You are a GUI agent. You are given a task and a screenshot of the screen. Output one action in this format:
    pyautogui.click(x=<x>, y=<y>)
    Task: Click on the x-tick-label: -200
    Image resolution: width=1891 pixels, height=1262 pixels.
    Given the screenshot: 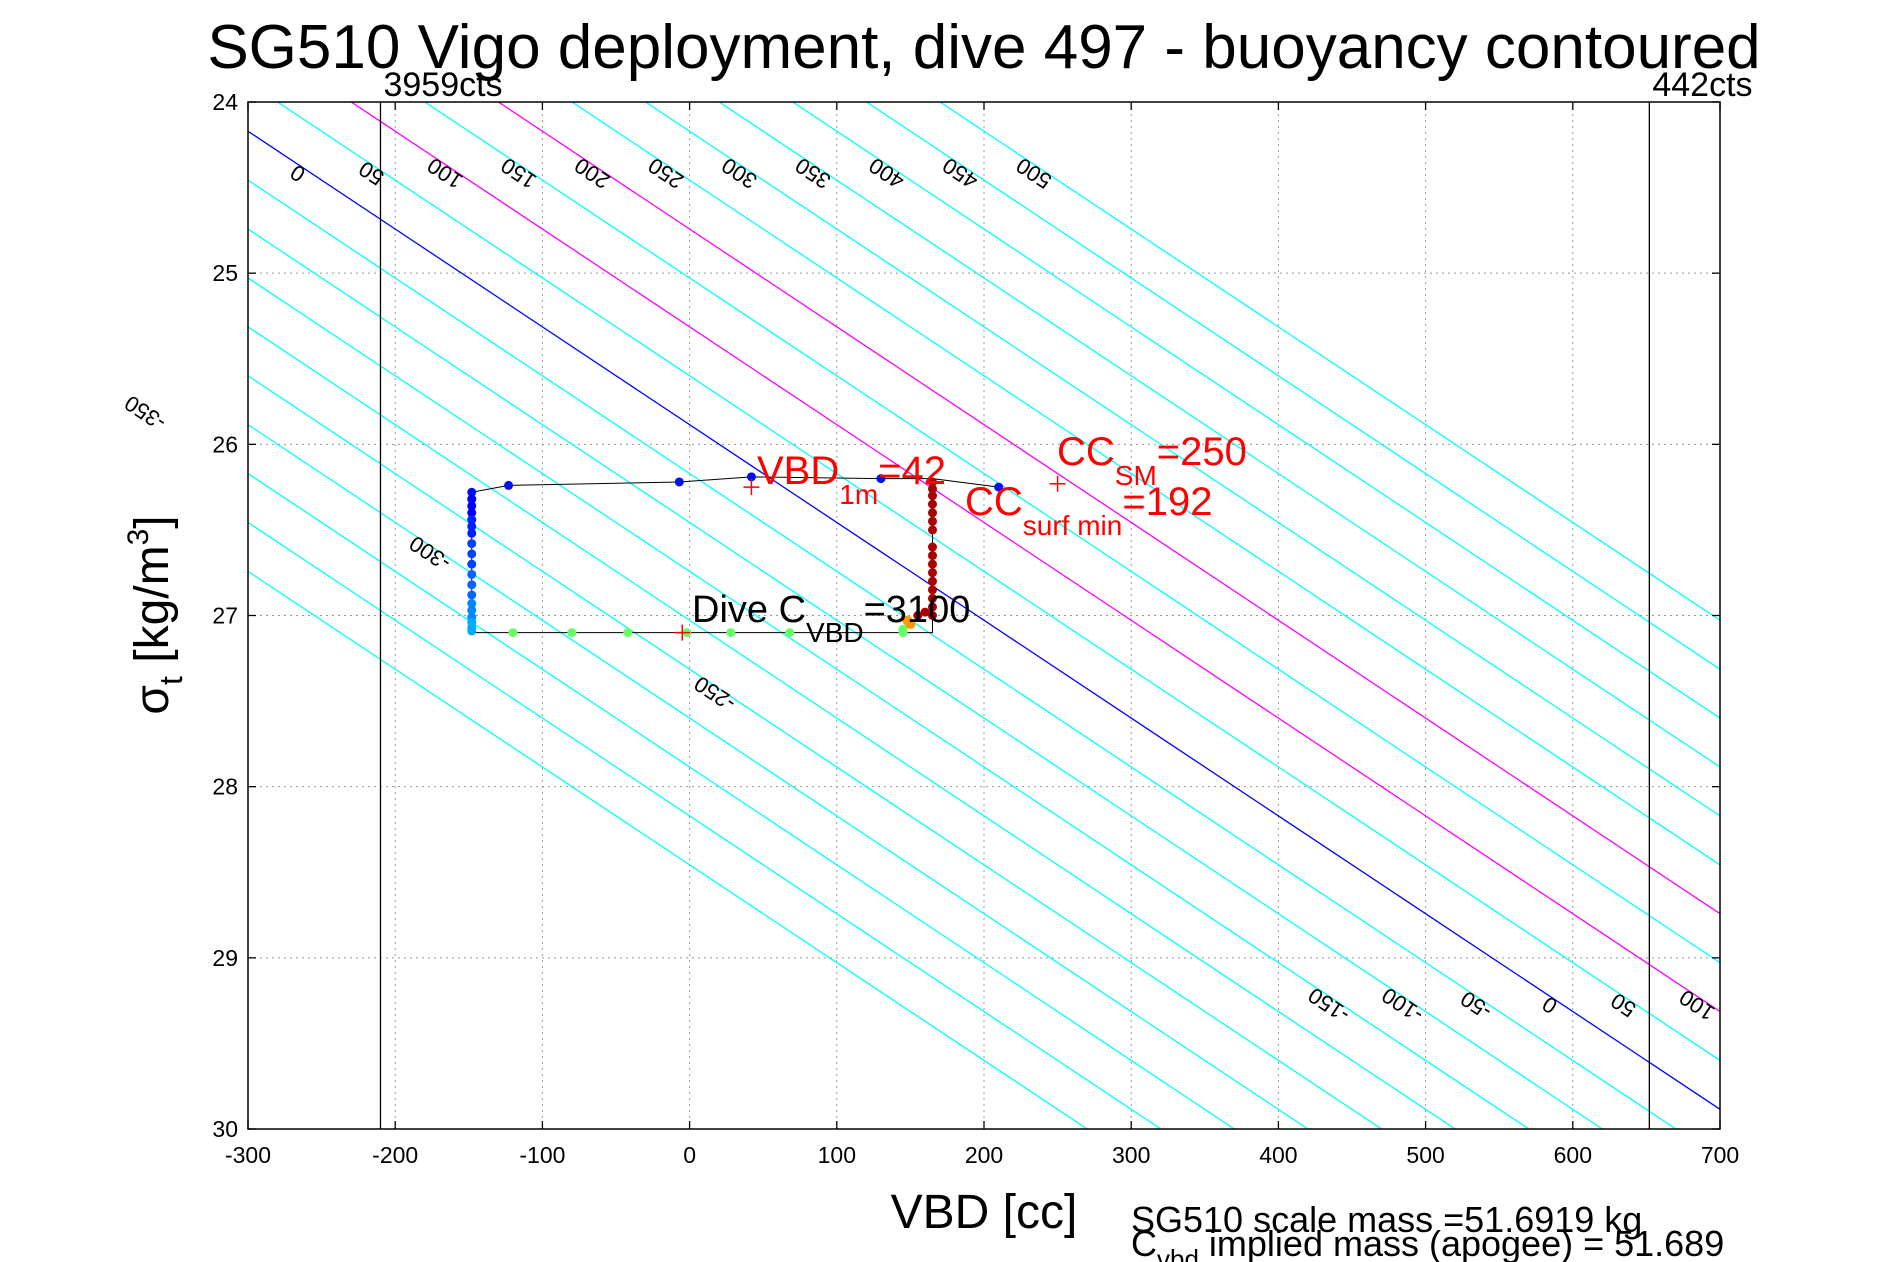 What is the action you would take?
    pyautogui.click(x=395, y=1155)
    